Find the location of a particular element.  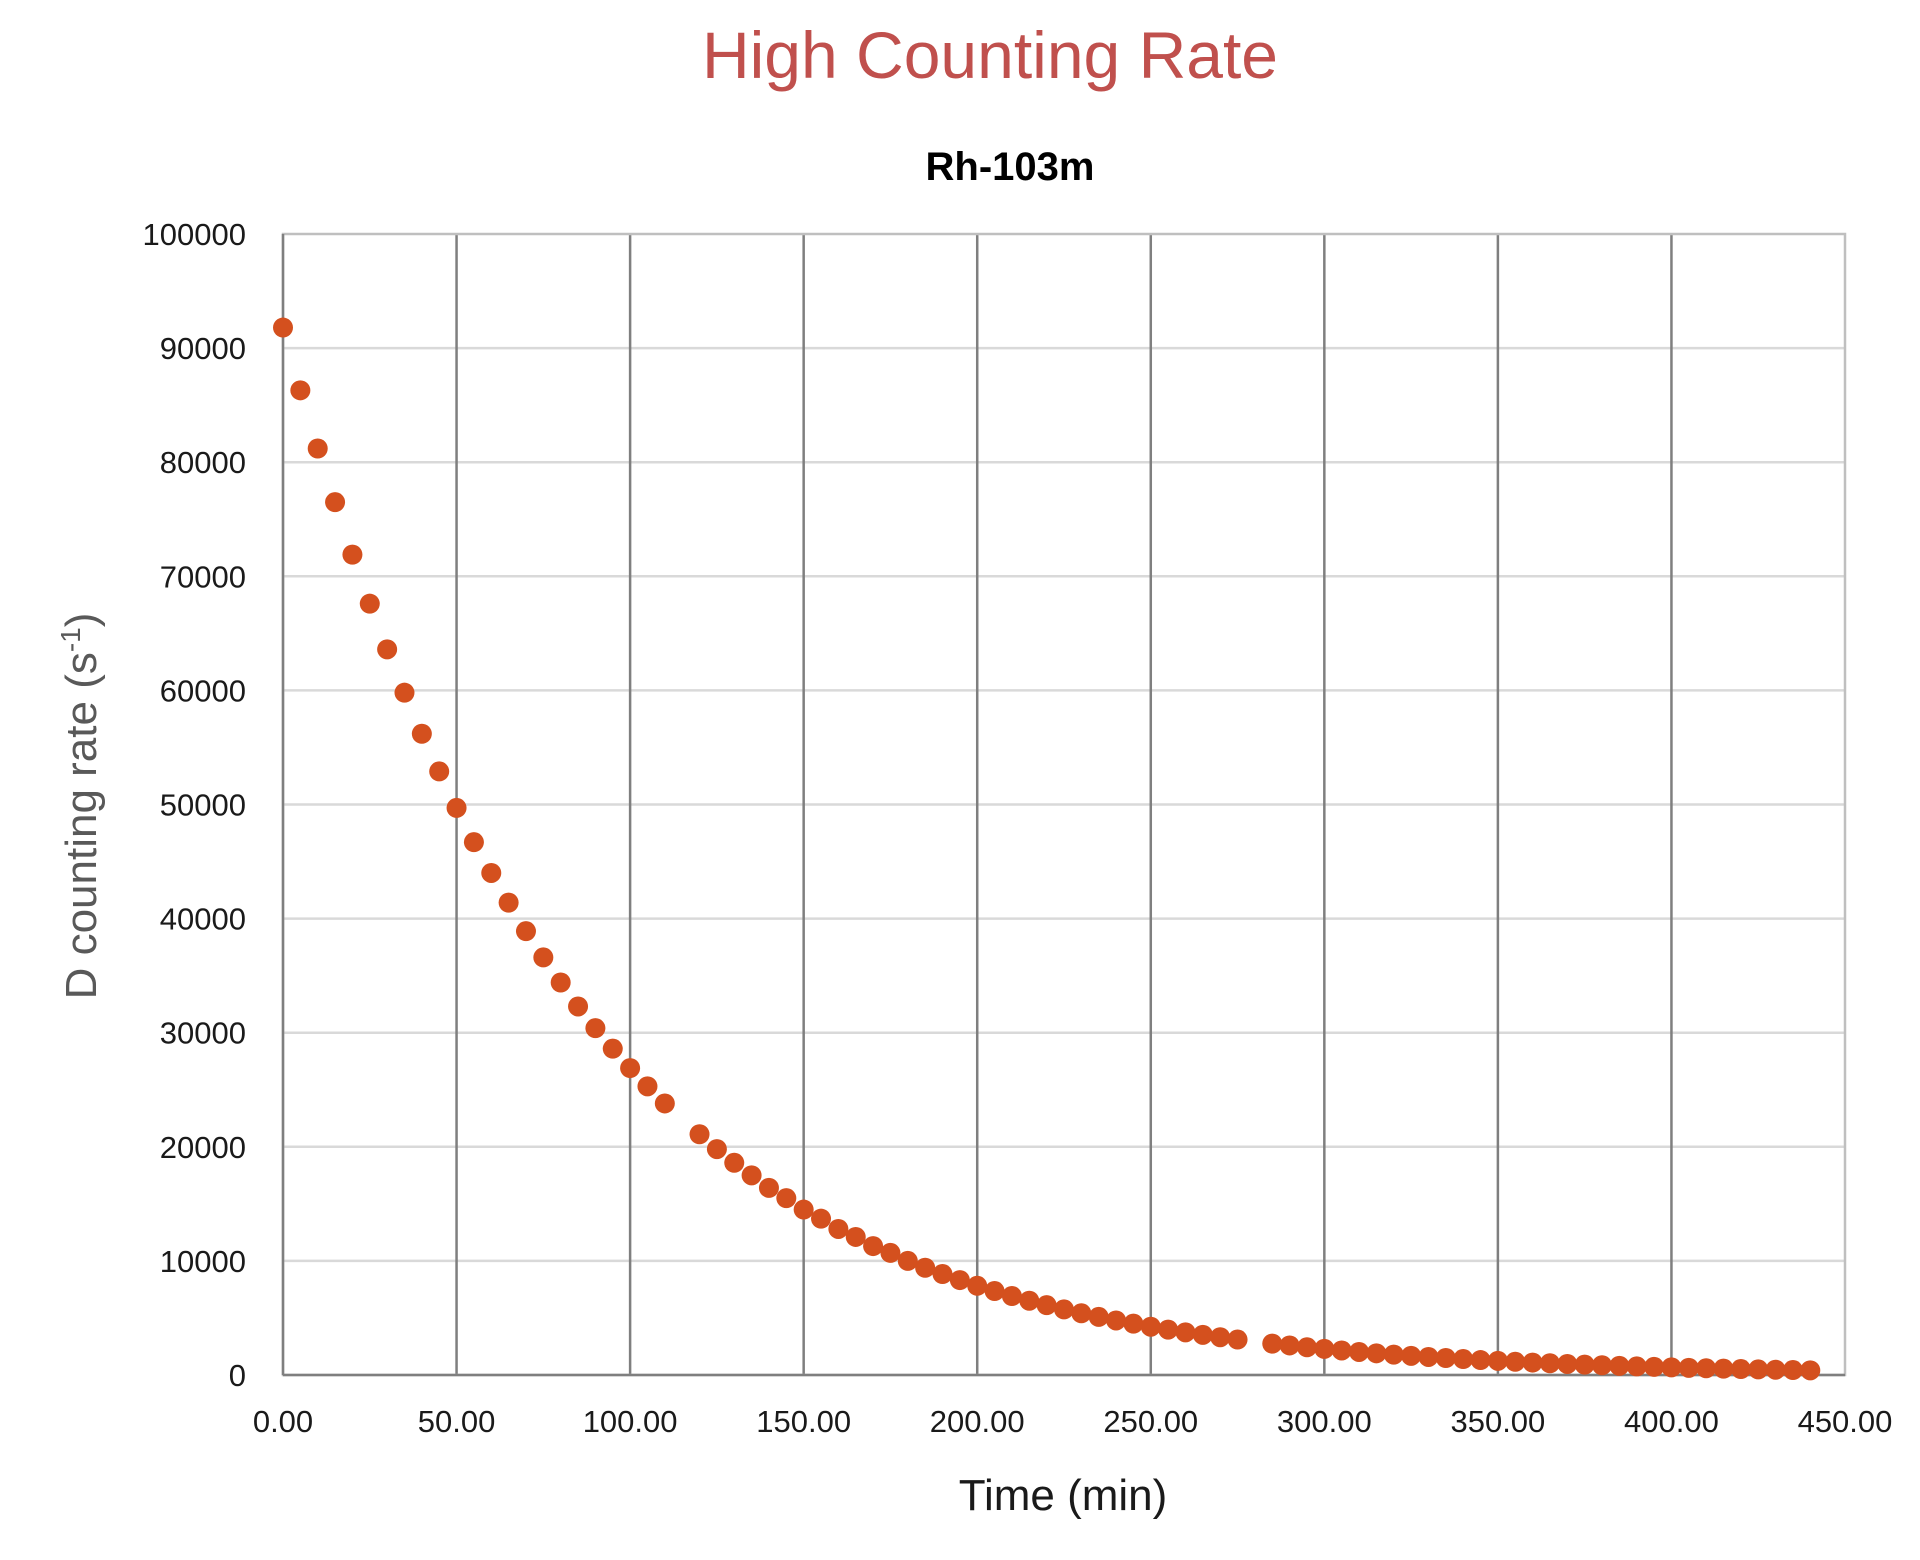

chart-title: High Counting Rate is located at coordinates (990, 55).